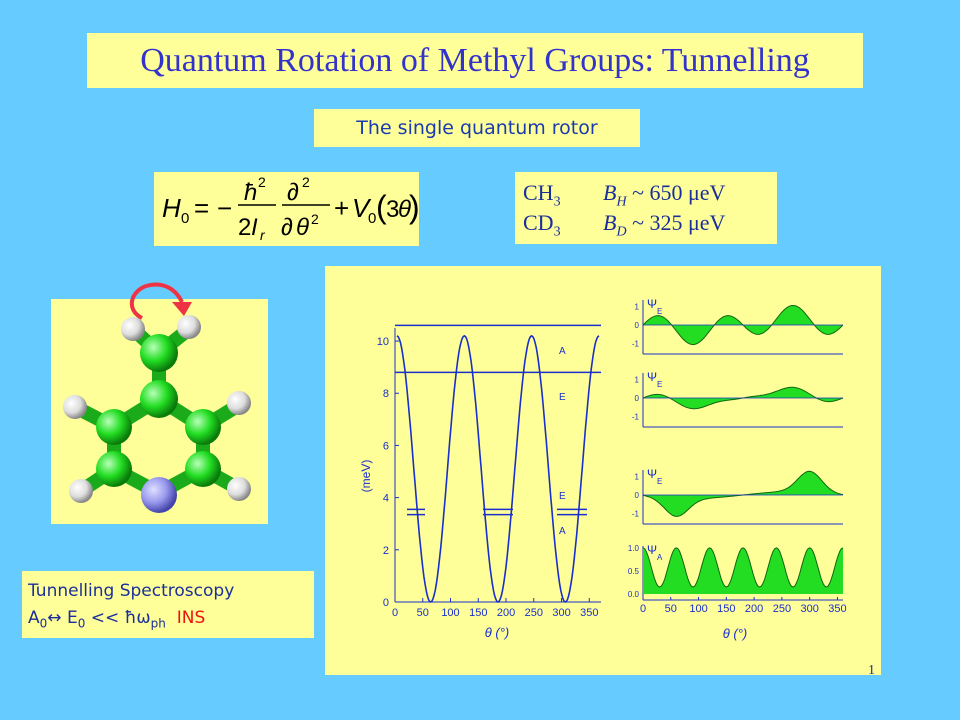 The width and height of the screenshot is (960, 720). Describe the element at coordinates (161, 301) in the screenshot. I see `rotation-arrow-icon` at that location.